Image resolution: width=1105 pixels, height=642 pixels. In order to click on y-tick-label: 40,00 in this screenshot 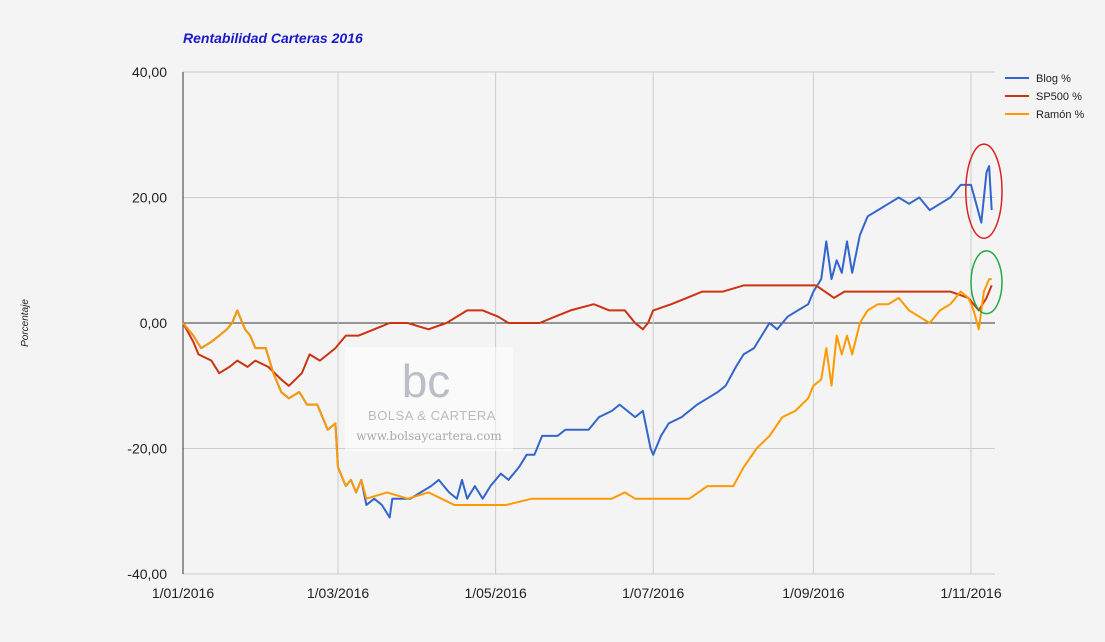, I will do `click(149, 72)`.